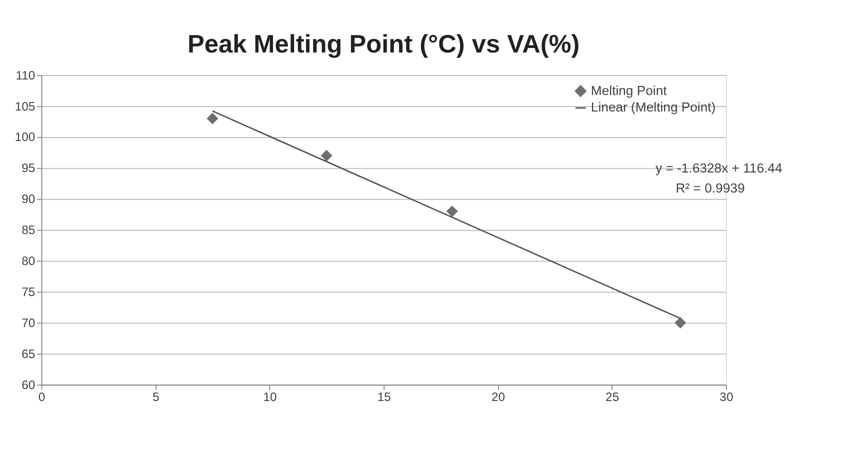 This screenshot has height=457, width=862. I want to click on x-tick-label: 20, so click(498, 397).